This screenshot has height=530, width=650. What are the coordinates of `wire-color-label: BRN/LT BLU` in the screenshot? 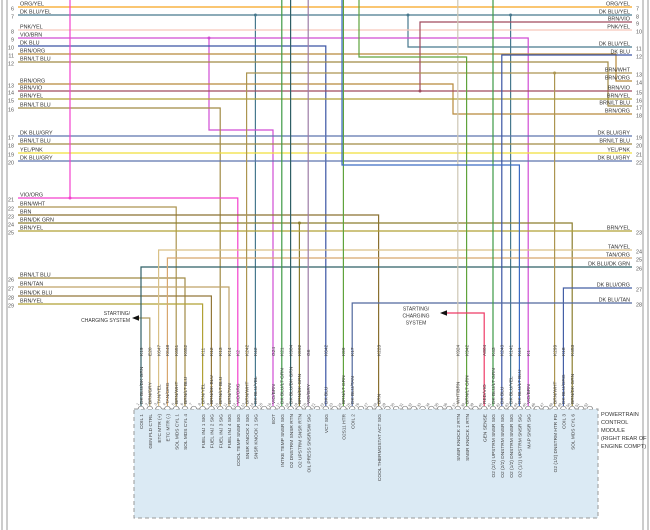 It's located at (221, 390).